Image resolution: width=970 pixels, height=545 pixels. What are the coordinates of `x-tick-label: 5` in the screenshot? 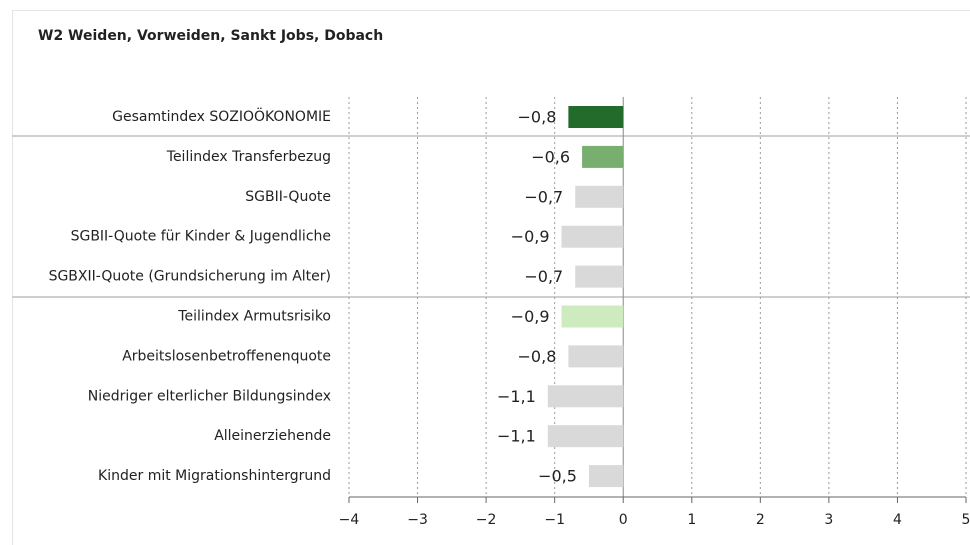 It's located at (966, 520).